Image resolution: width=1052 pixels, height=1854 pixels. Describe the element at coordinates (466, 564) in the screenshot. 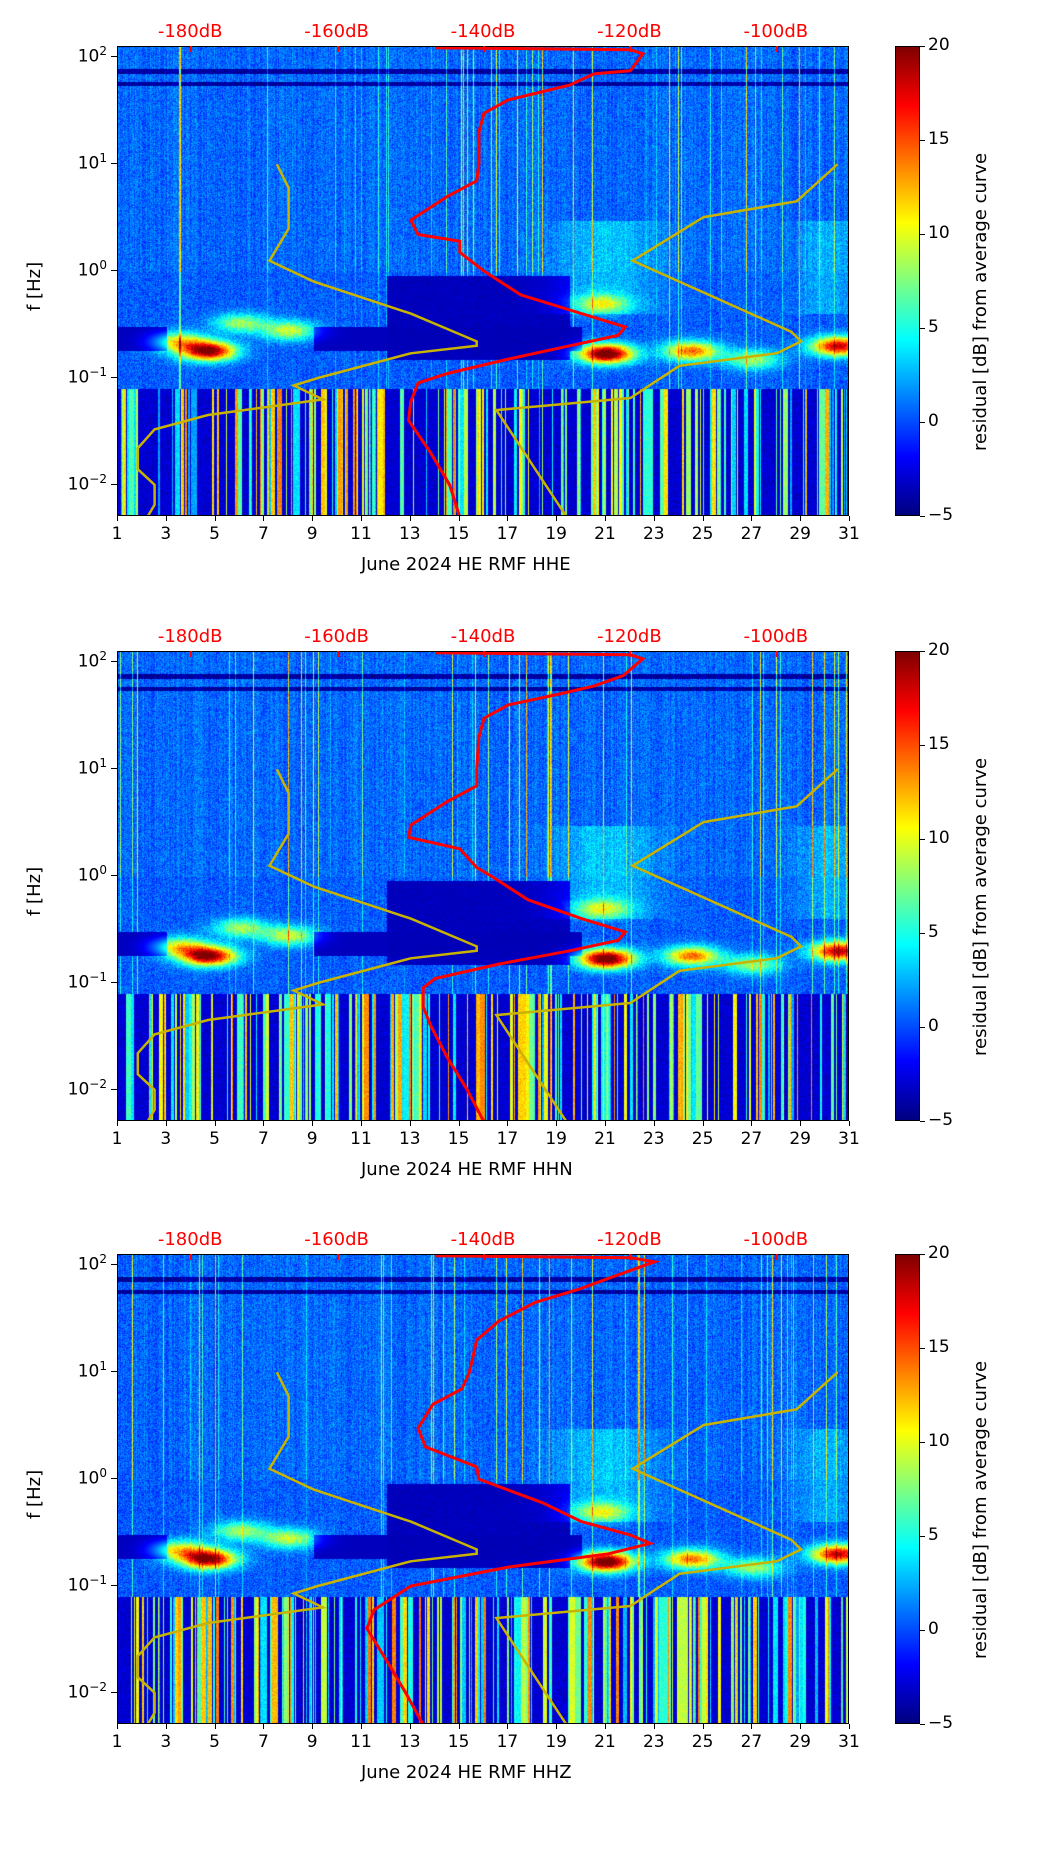

I see `x-axis-label: June 2024 HE RMF HHE` at that location.